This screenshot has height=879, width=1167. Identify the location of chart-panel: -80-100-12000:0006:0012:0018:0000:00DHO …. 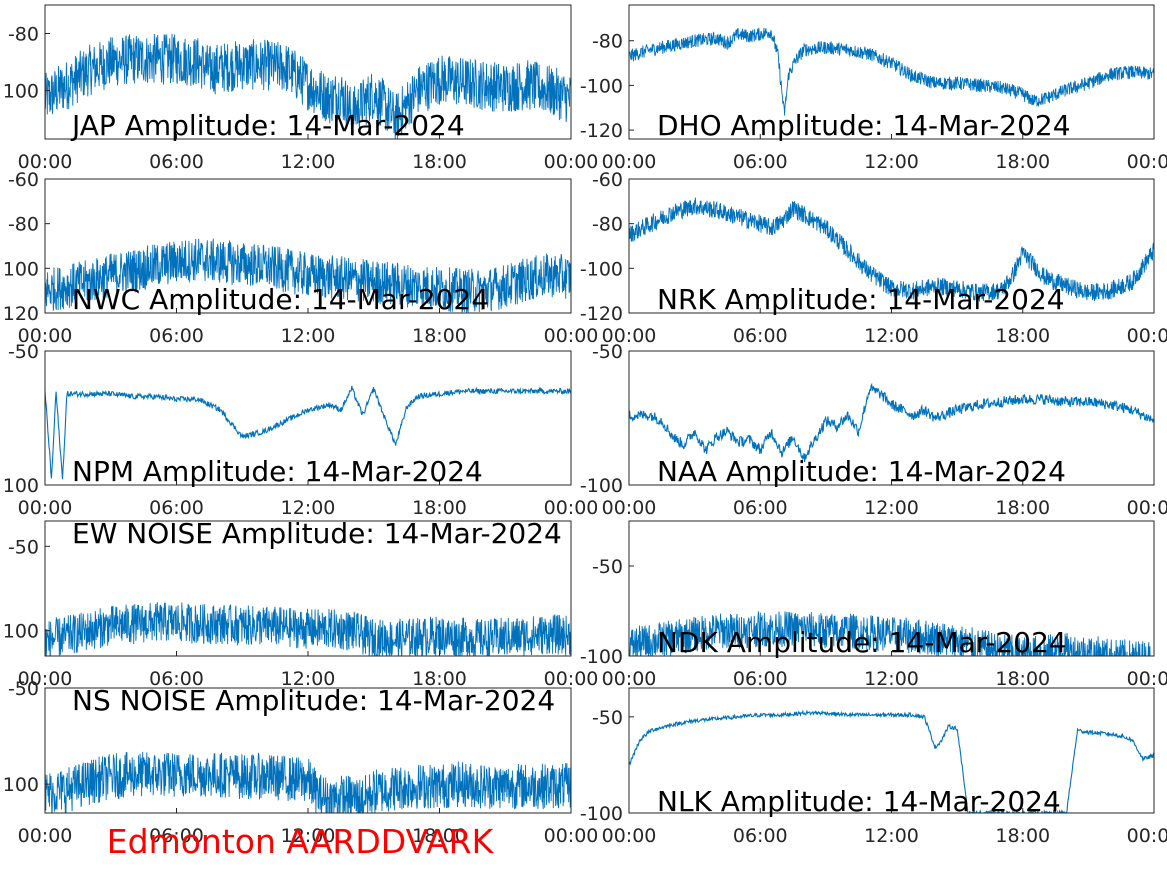
(873, 88).